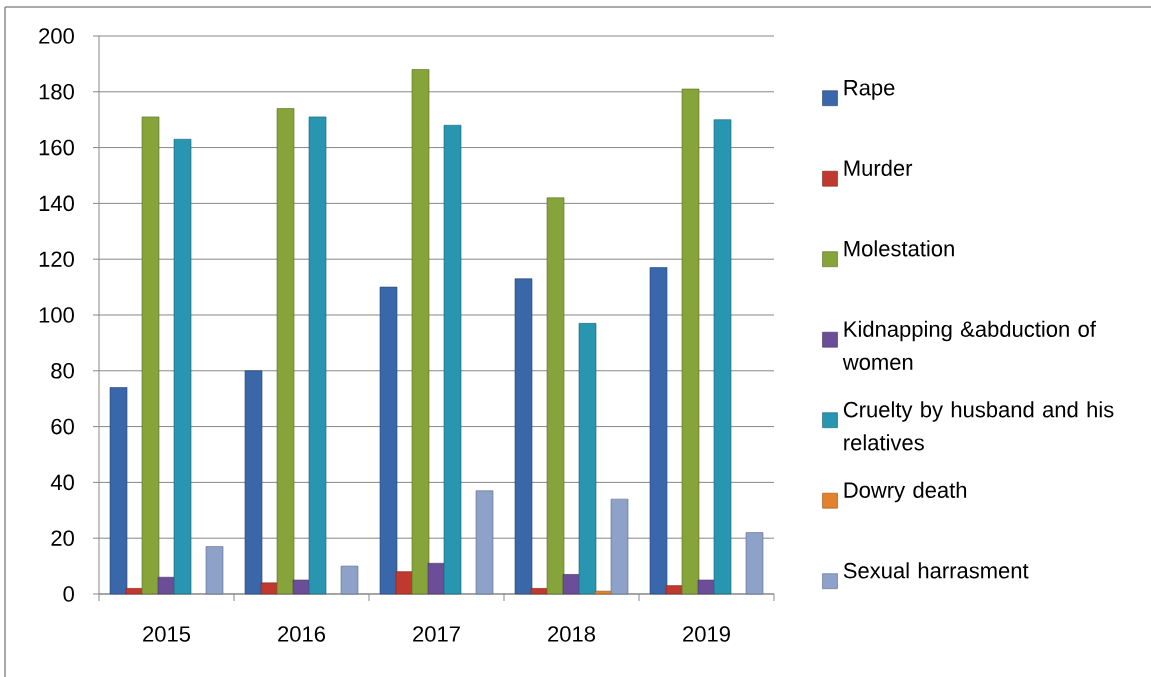  Describe the element at coordinates (571, 634) in the screenshot. I see `x-tick-label: 2018` at that location.